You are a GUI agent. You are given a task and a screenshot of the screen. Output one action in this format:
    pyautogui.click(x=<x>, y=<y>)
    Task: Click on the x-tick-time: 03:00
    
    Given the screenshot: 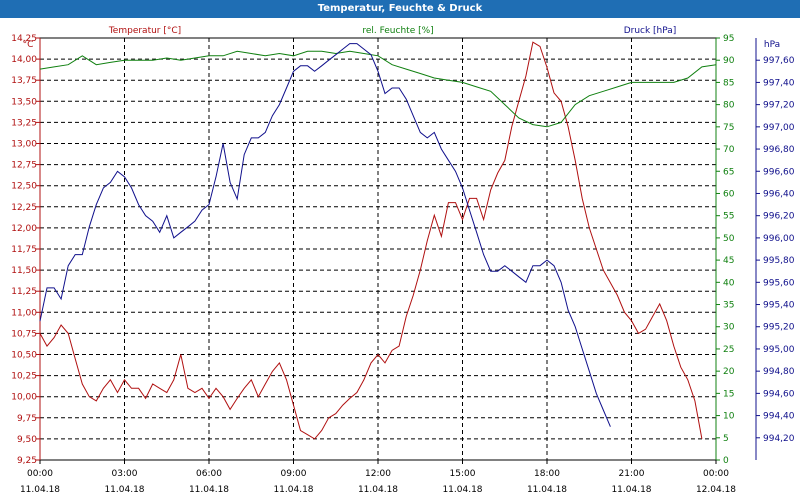 What is the action you would take?
    pyautogui.click(x=125, y=474)
    